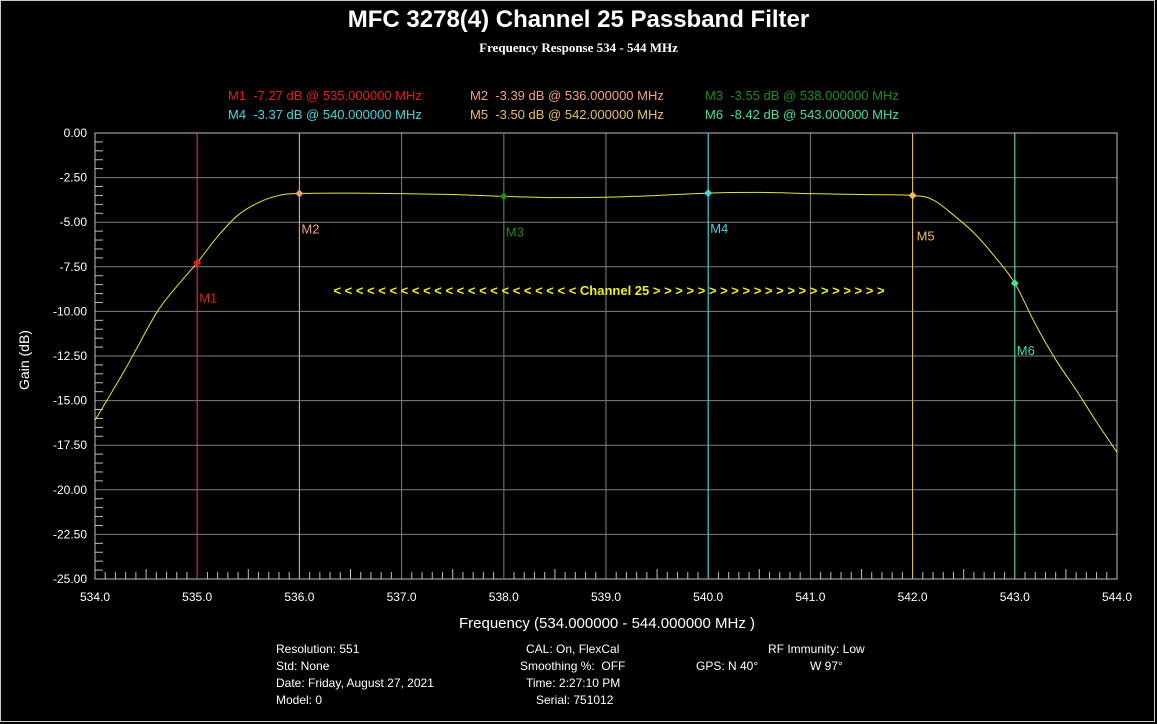 The height and width of the screenshot is (724, 1157). What do you see at coordinates (318, 649) in the screenshot?
I see `info-resolution: Resolution: 551` at bounding box center [318, 649].